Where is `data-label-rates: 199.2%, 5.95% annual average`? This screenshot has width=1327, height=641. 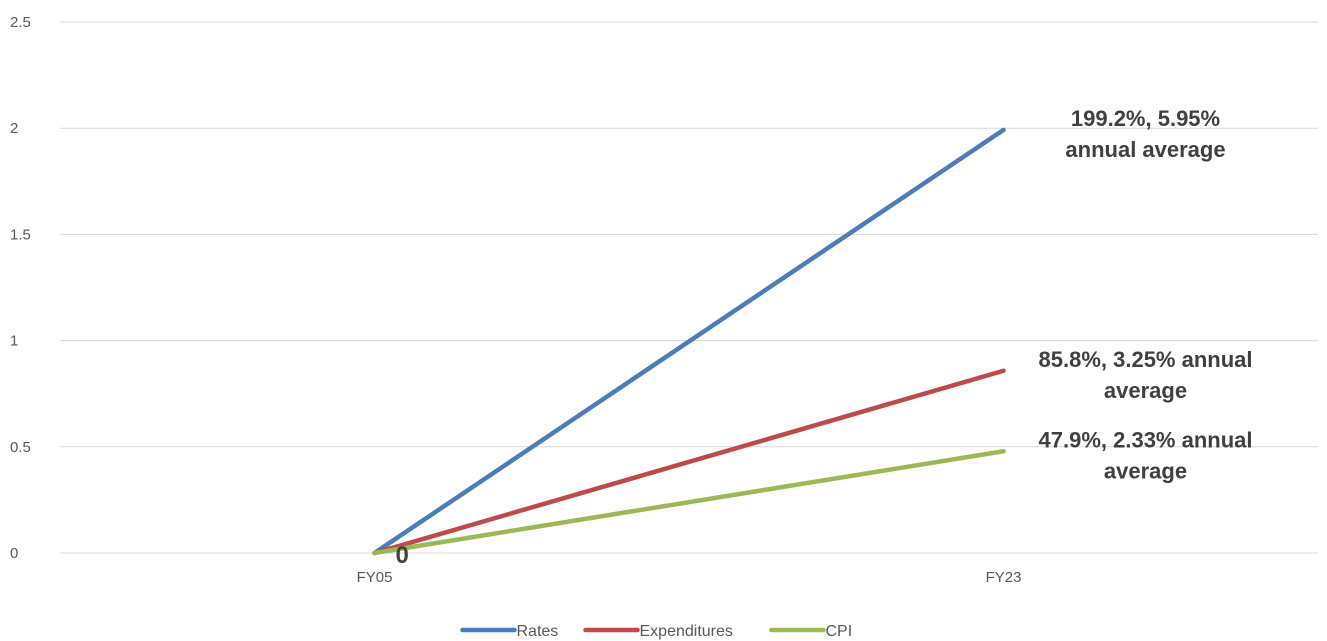
data-label-rates: 199.2%, 5.95% annual average is located at coordinates (1145, 134).